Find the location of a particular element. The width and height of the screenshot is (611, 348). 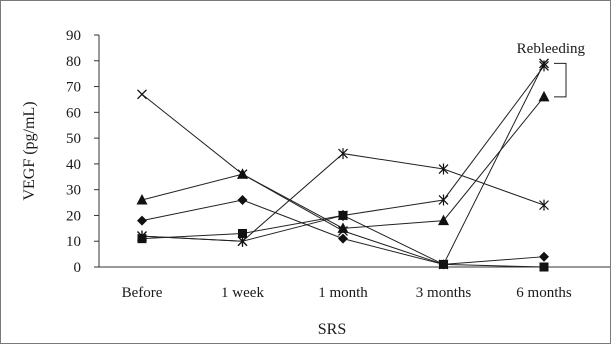

x-axis-ticks: Before 1 week 1 month 3 months 6 months is located at coordinates (347, 293).